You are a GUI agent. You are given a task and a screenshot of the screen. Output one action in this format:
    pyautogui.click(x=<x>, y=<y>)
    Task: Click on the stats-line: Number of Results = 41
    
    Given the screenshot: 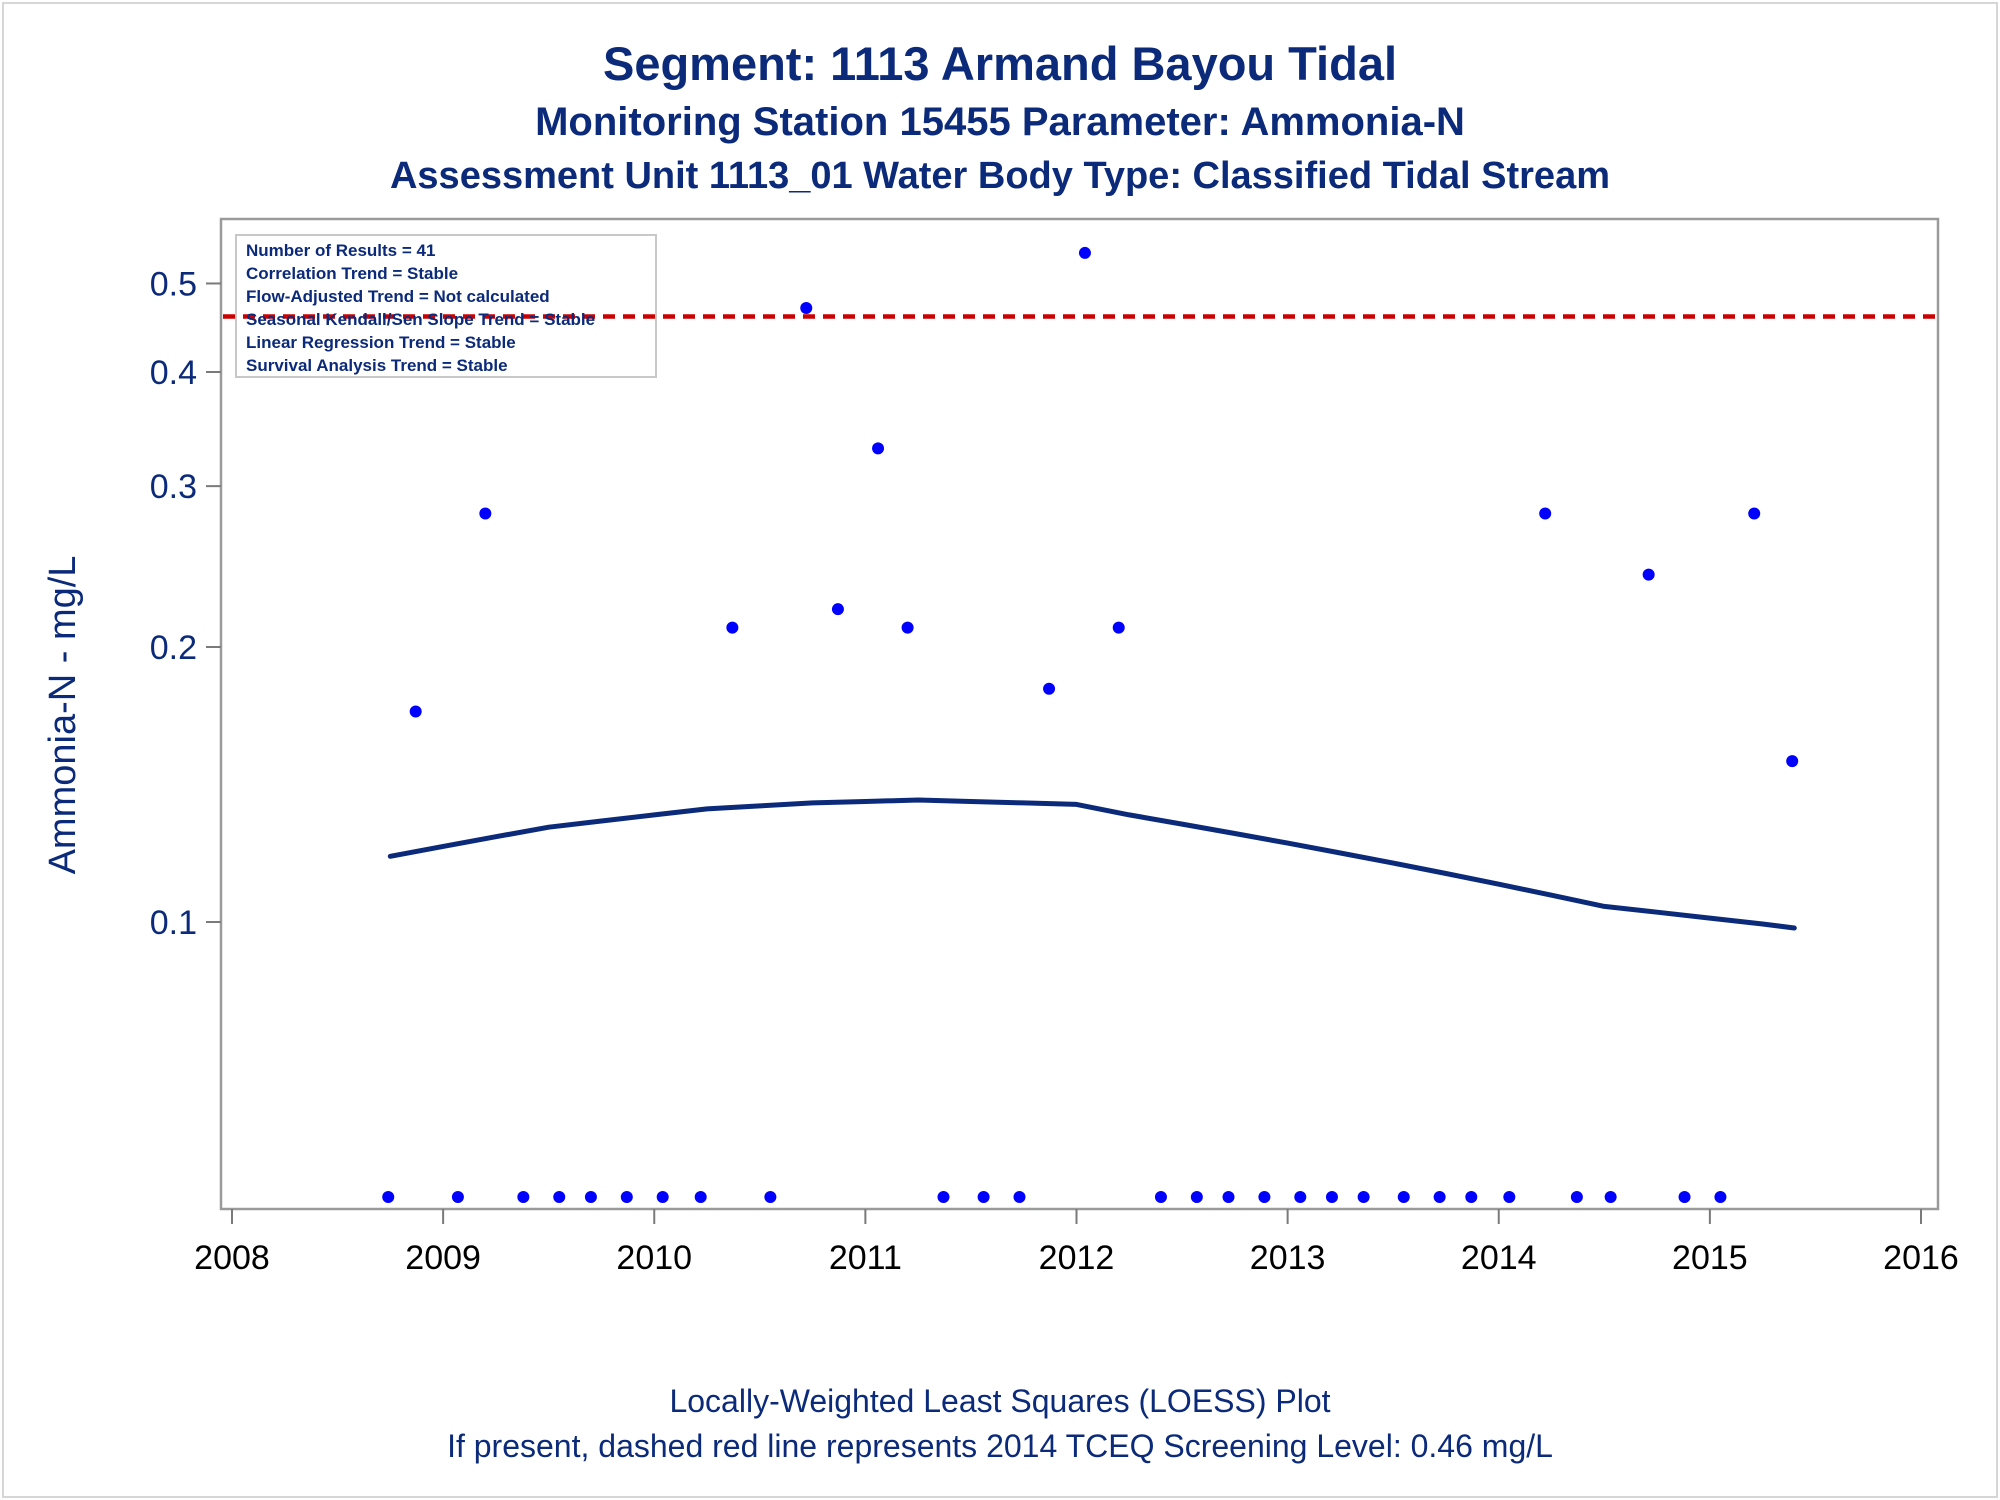 What is the action you would take?
    pyautogui.click(x=340, y=250)
    